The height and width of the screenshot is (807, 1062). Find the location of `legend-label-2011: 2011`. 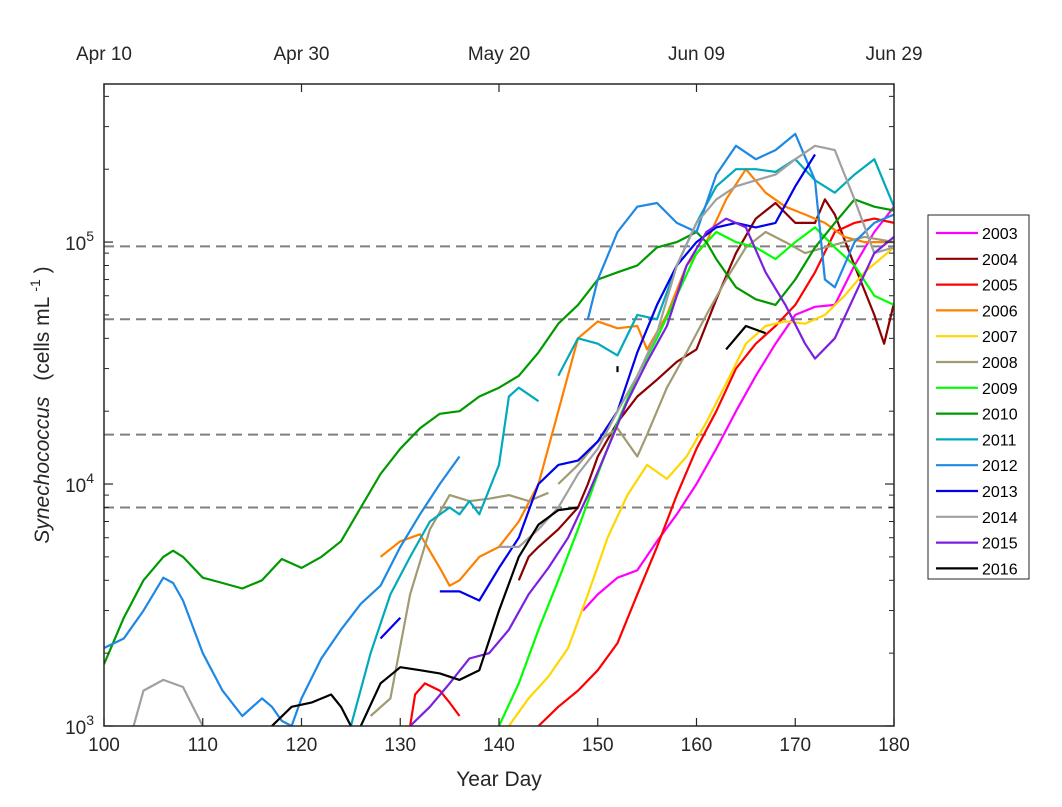

legend-label-2011: 2011 is located at coordinates (999, 440).